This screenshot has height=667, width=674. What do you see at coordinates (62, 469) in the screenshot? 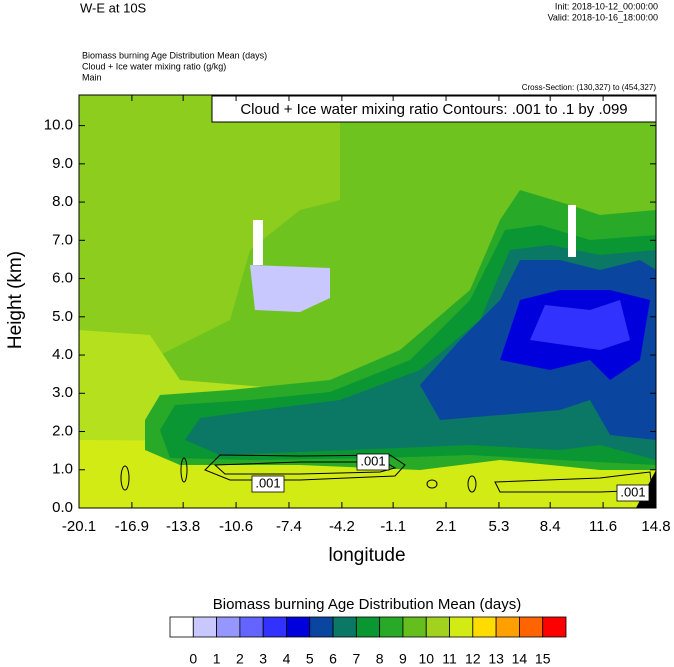
I see `y-tick-label: 1.0` at bounding box center [62, 469].